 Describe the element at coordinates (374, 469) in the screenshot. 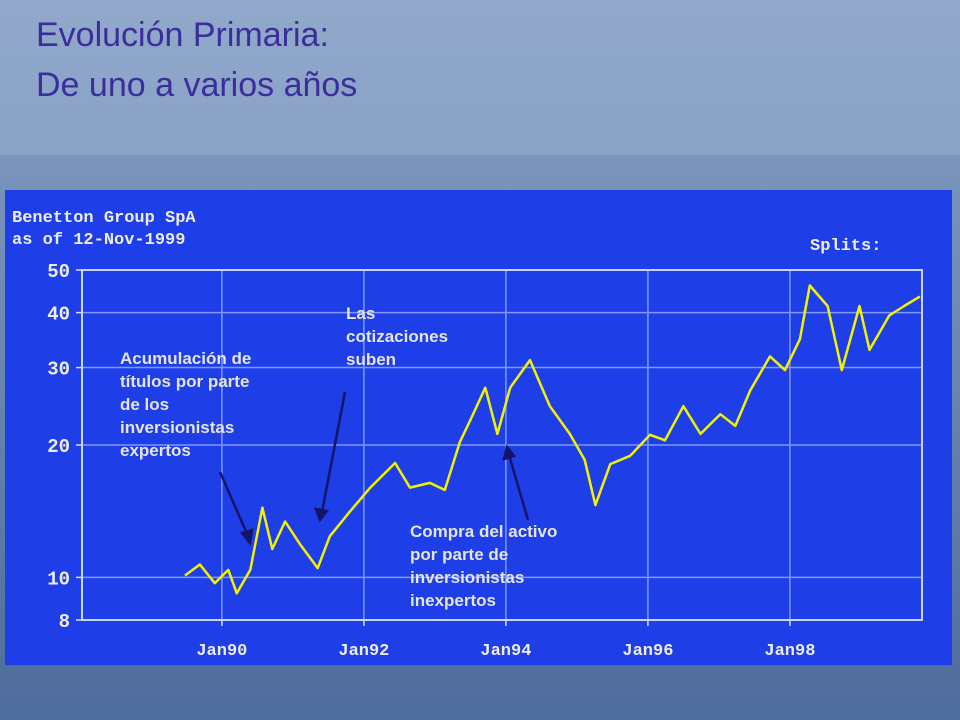

I see `arrows` at that location.